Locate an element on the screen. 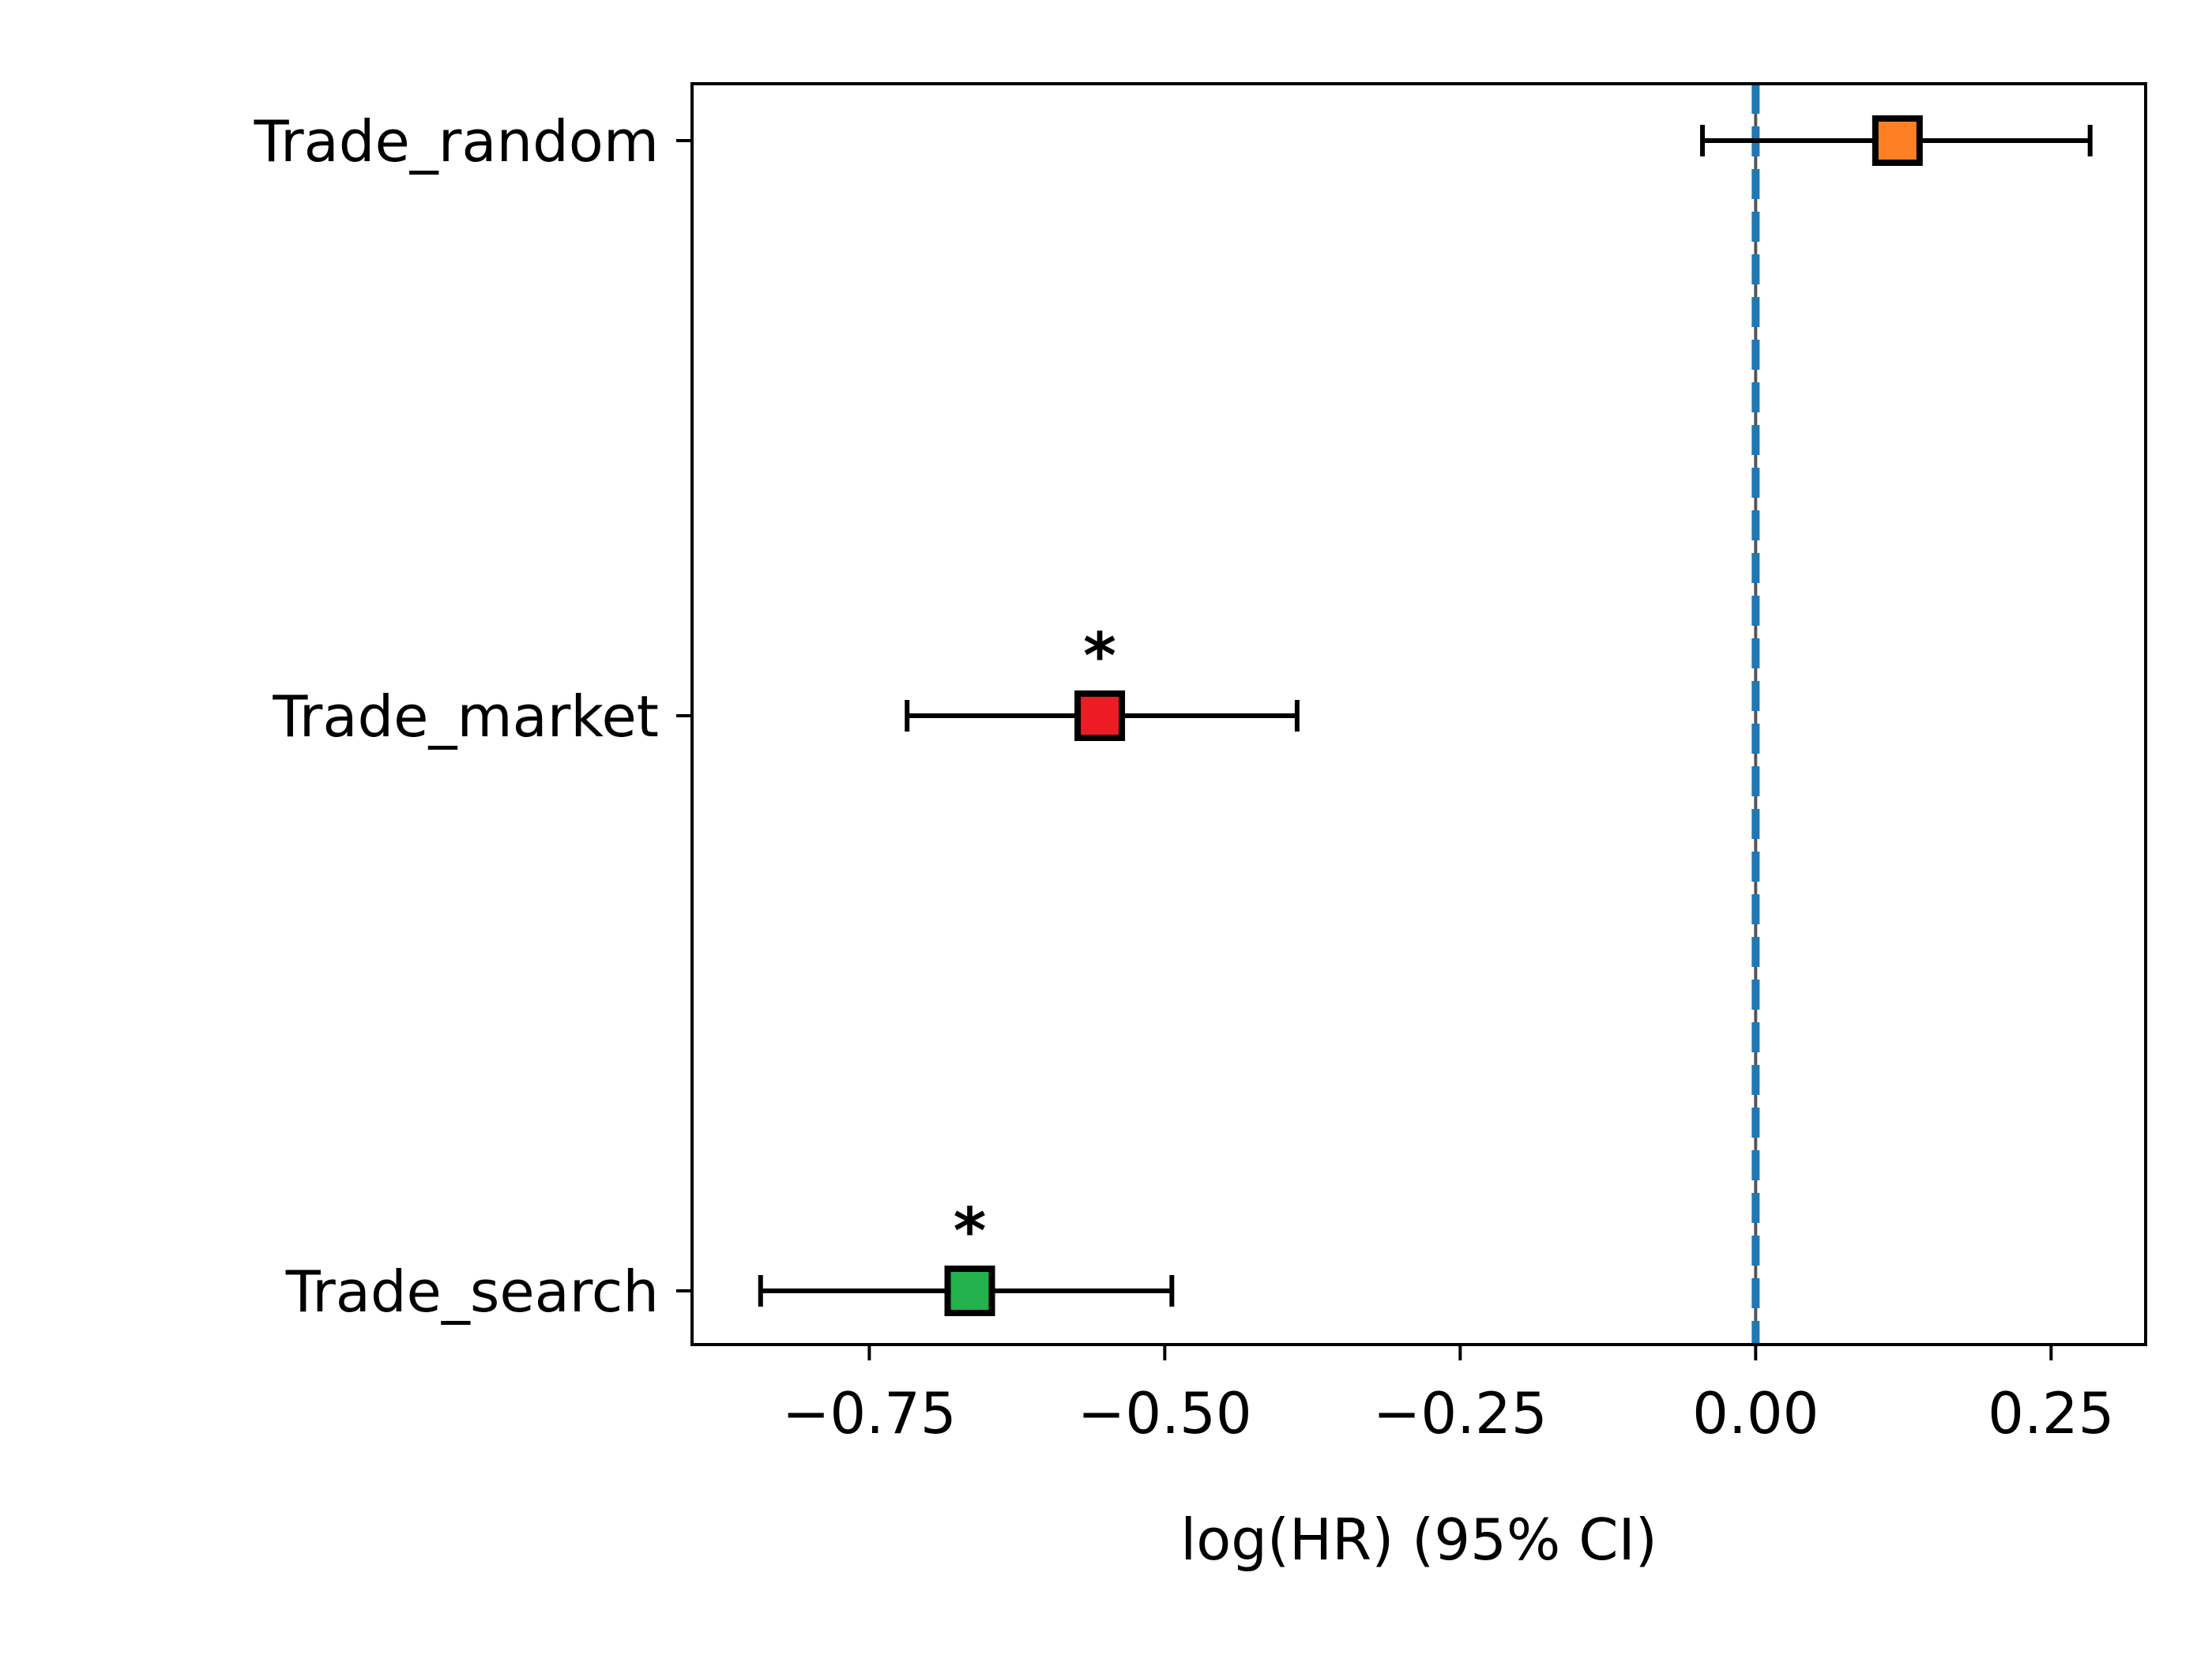 The height and width of the screenshot is (1659, 2212). x-tick-label: −0.50 is located at coordinates (1165, 1413).